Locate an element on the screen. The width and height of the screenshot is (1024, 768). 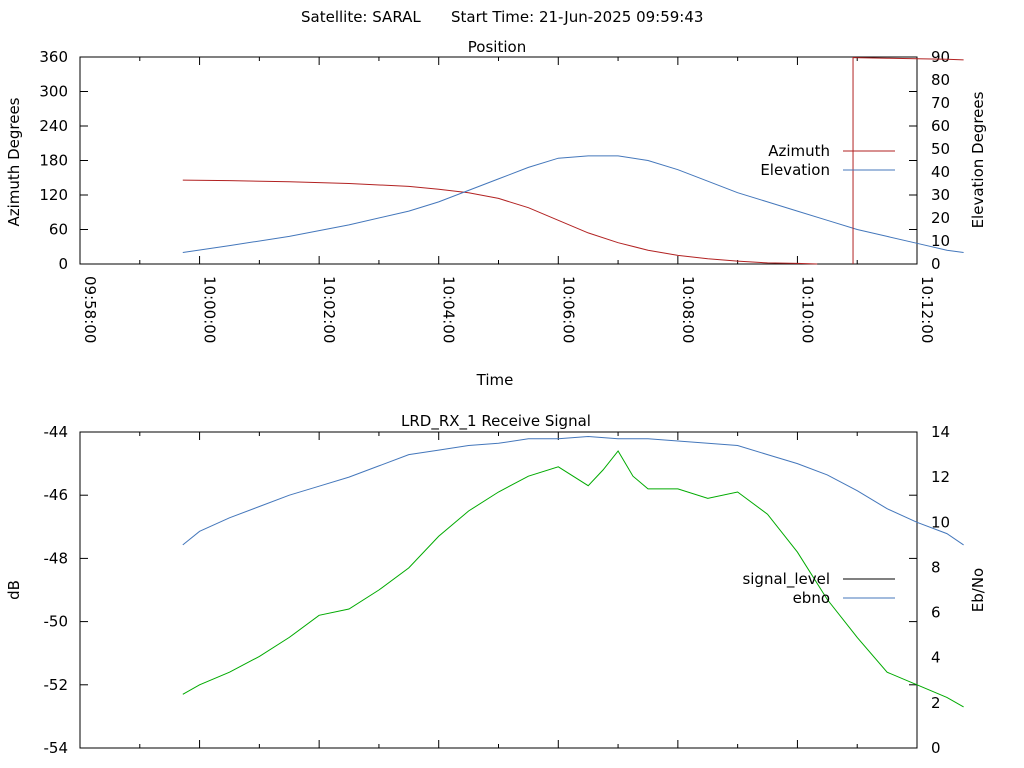
y-tick-label: 360 is located at coordinates (53, 57).